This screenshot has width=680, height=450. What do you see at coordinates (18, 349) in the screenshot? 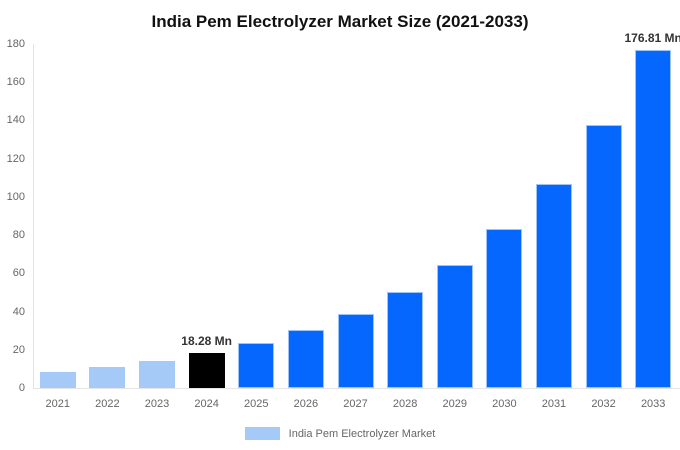
I see `y-tick-20: 20` at bounding box center [18, 349].